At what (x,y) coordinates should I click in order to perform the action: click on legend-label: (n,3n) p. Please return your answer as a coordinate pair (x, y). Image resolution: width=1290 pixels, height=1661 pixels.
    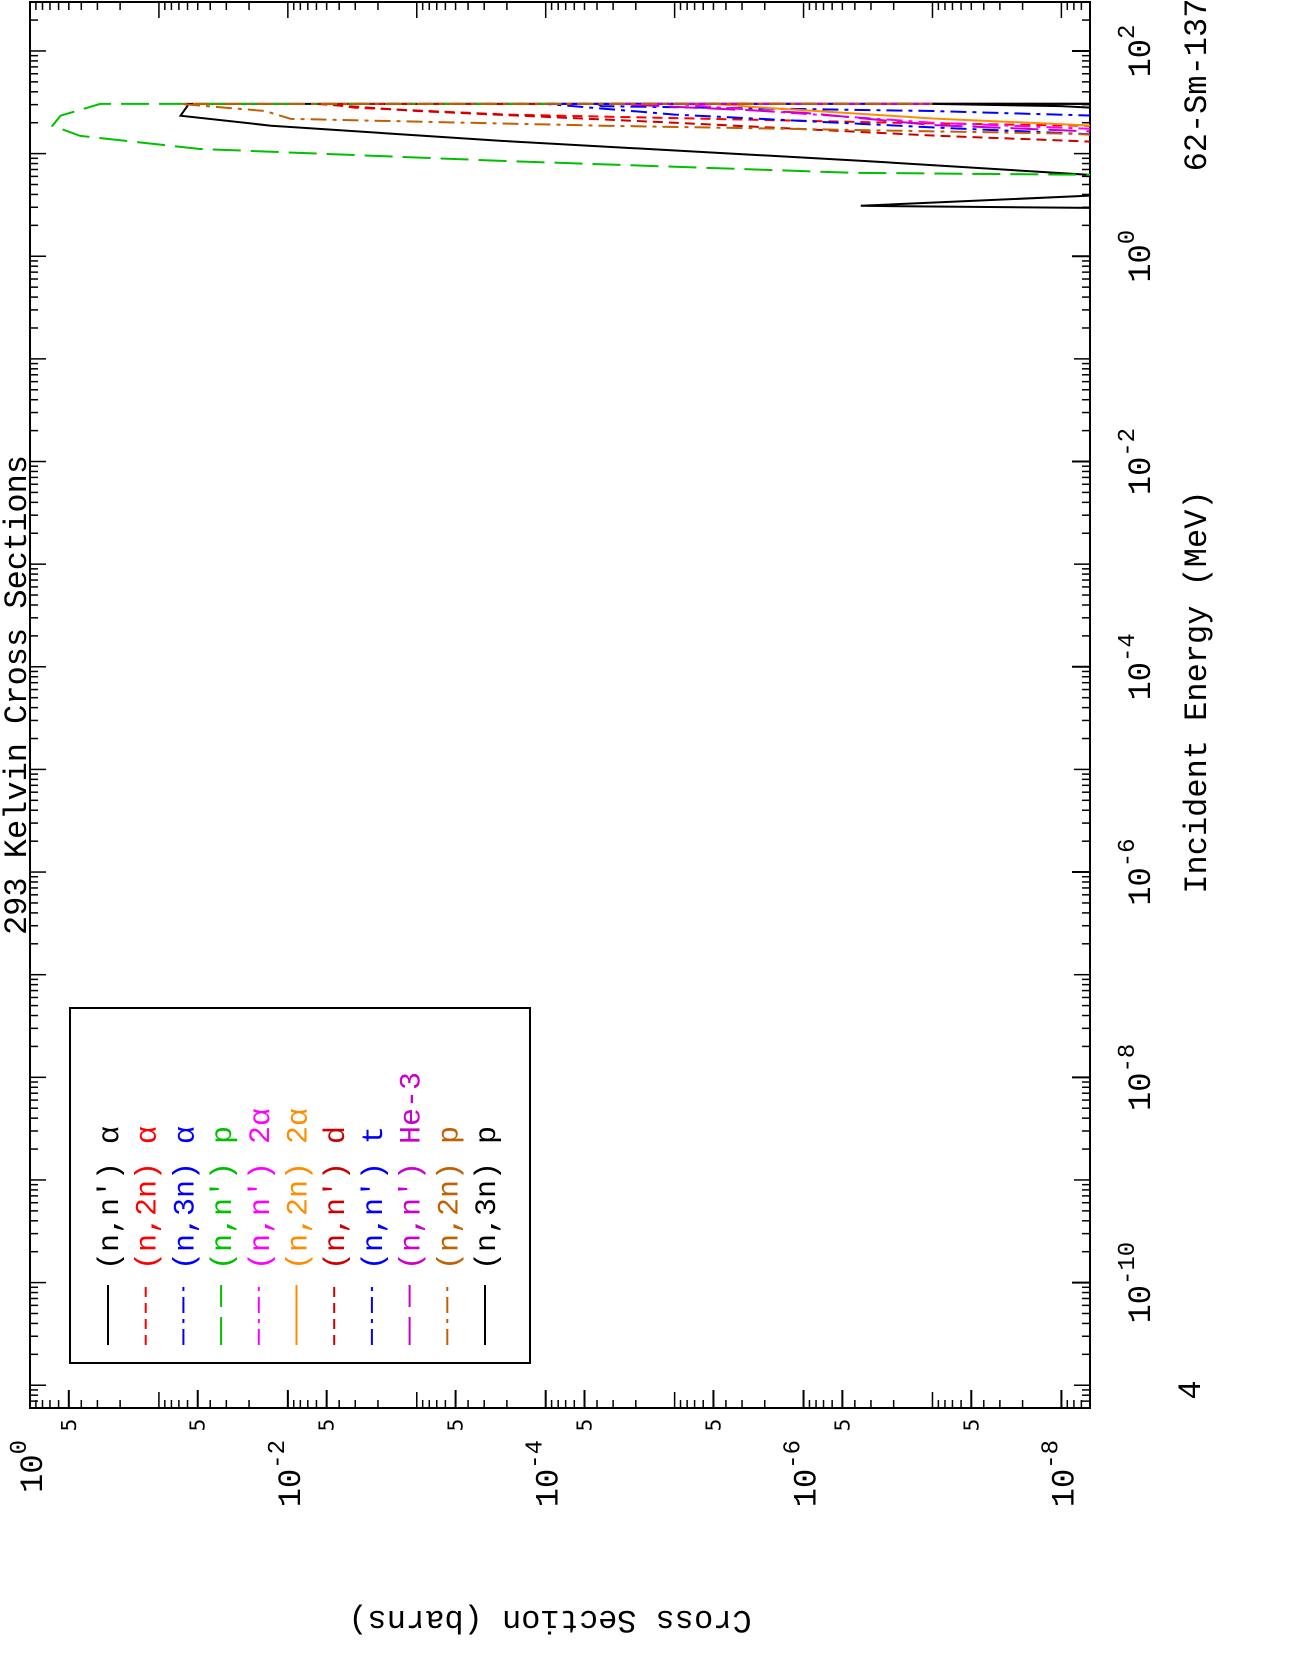
    Looking at the image, I should click on (488, 1198).